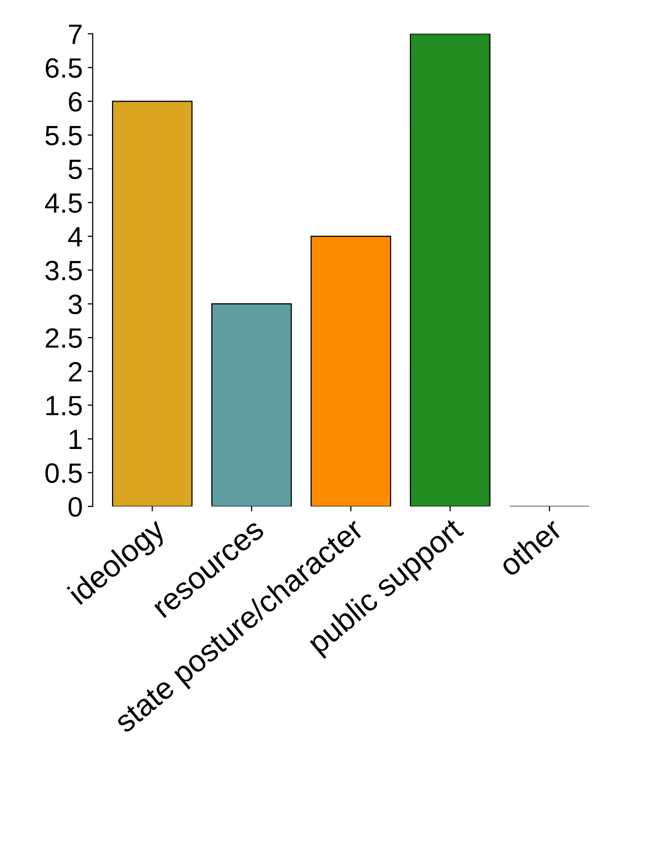 The height and width of the screenshot is (844, 662). Describe the element at coordinates (75, 34) in the screenshot. I see `y-tick-label: 7` at that location.